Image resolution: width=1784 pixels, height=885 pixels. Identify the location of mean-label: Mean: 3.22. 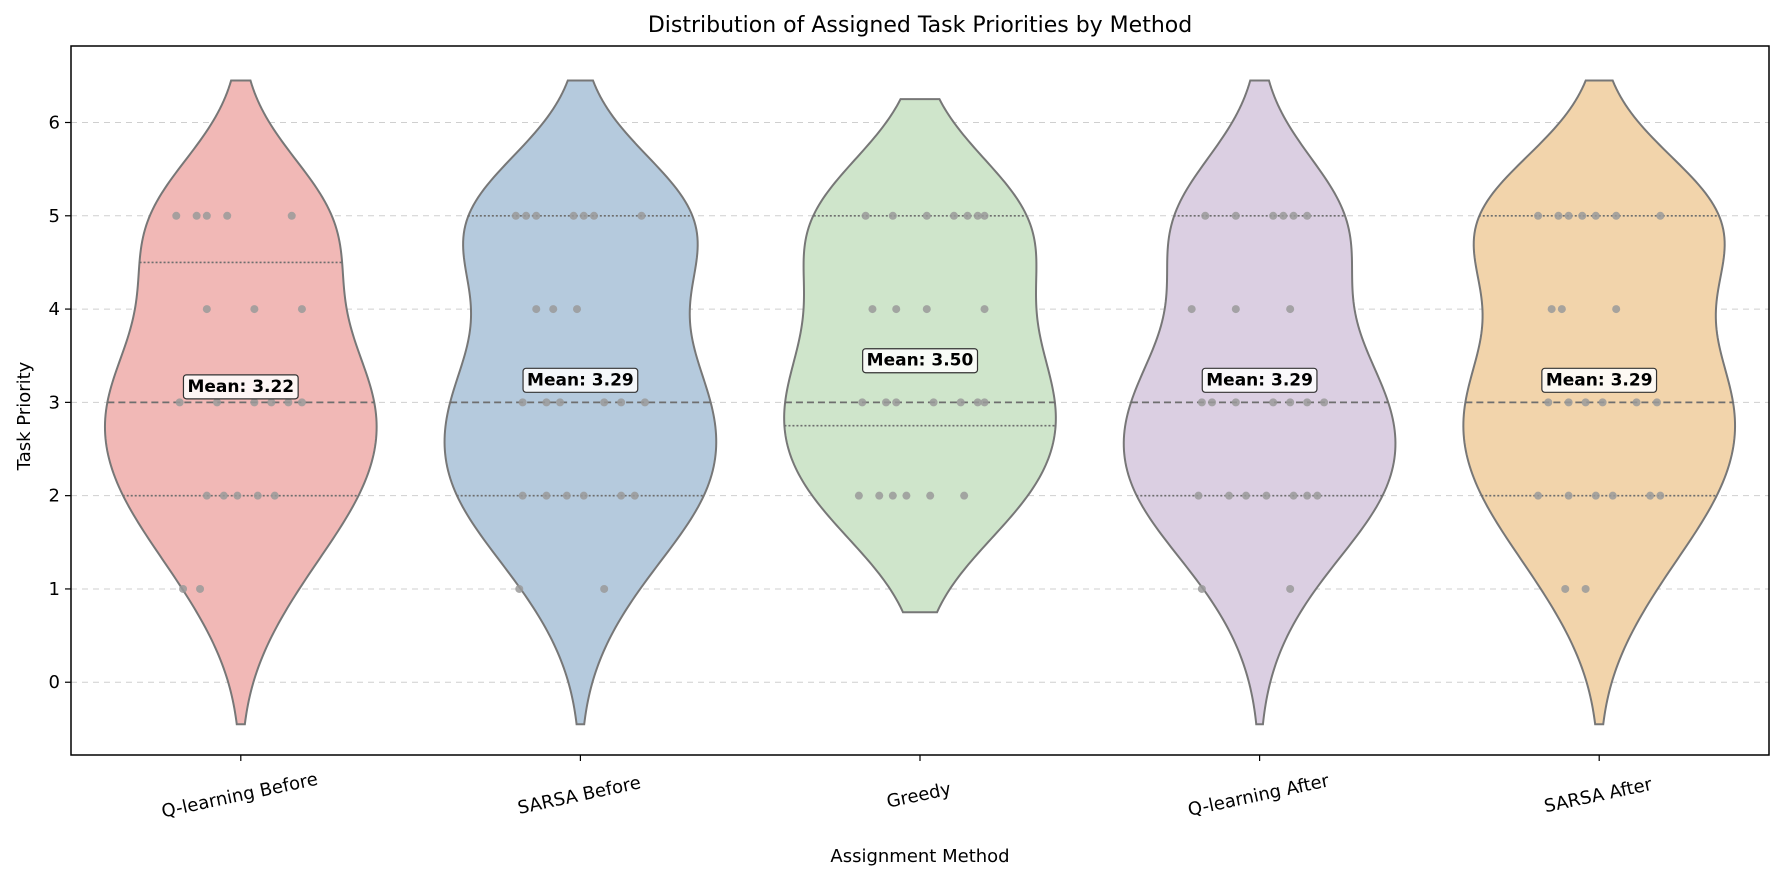
(240, 387).